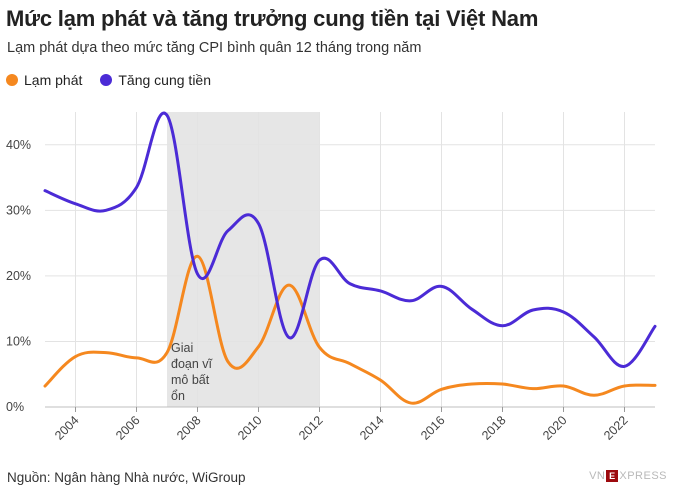  Describe the element at coordinates (18, 341) in the screenshot. I see `y-tick-label: 10%` at that location.